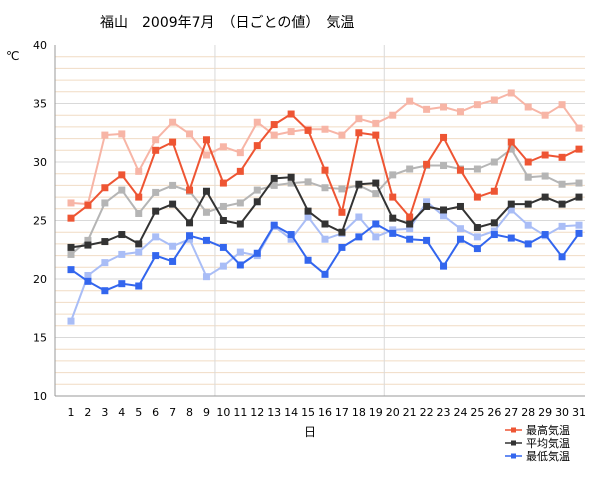 The height and width of the screenshot is (479, 592). What do you see at coordinates (40, 338) in the screenshot?
I see `y-tick-label: 15` at bounding box center [40, 338].